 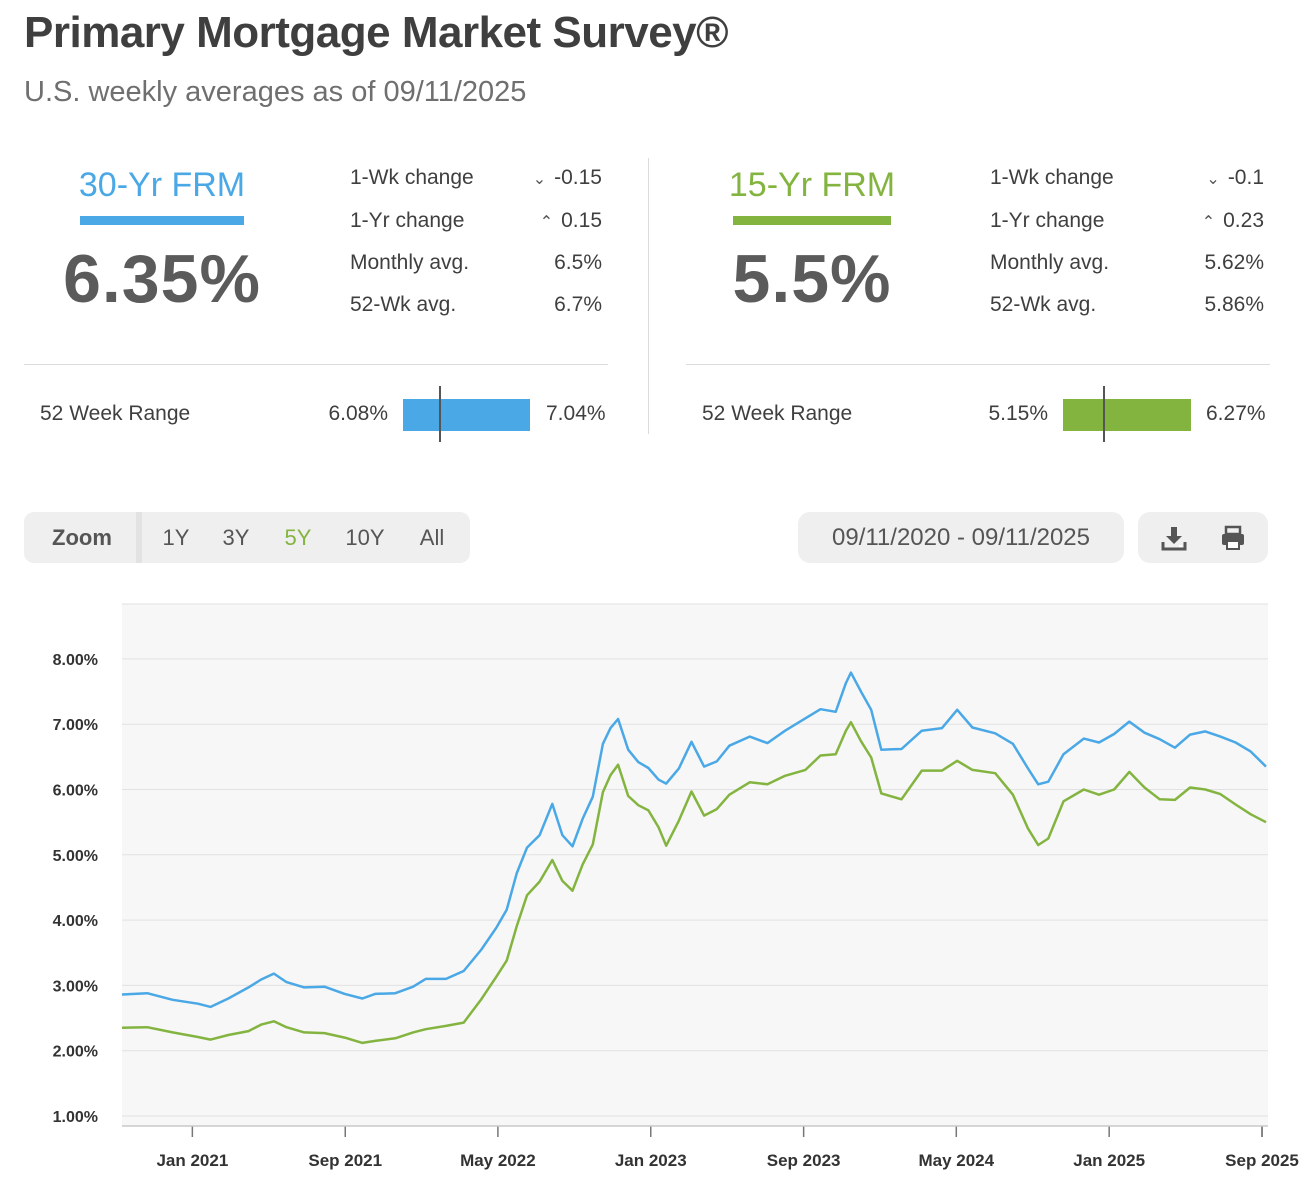 I want to click on stat-value-wrap: ⌃ 0.15, so click(x=571, y=221).